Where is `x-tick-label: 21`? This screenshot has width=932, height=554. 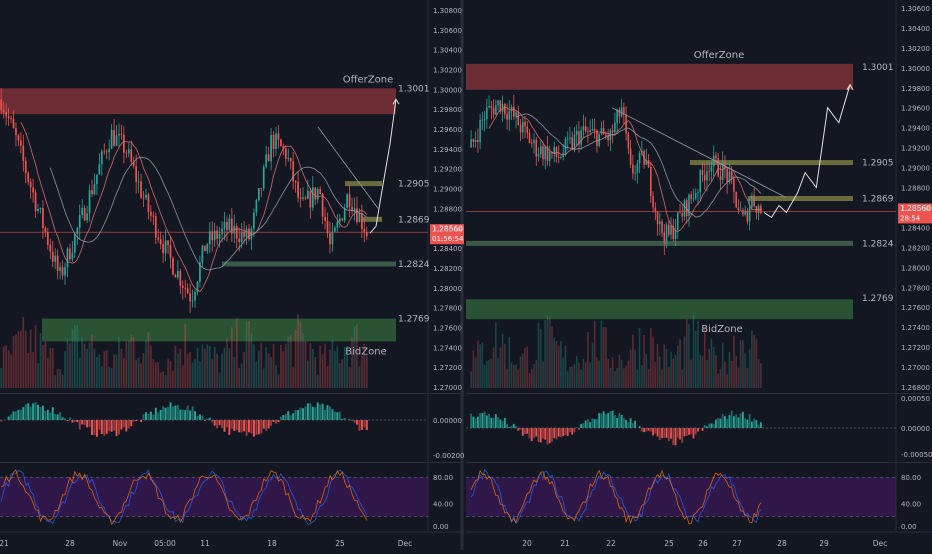
x-tick-label: 21 is located at coordinates (565, 543).